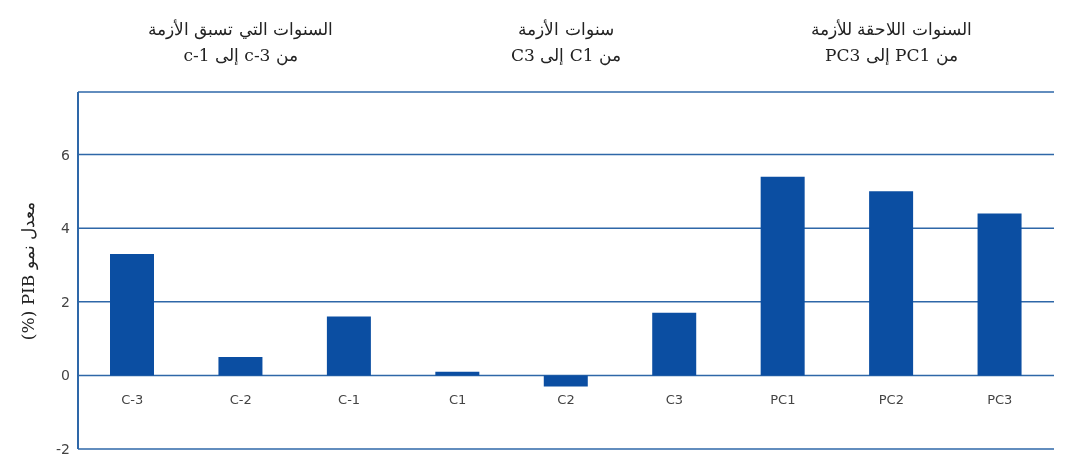 The width and height of the screenshot is (1066, 466). Describe the element at coordinates (783, 400) in the screenshot. I see `x-tick-label: PC1` at that location.